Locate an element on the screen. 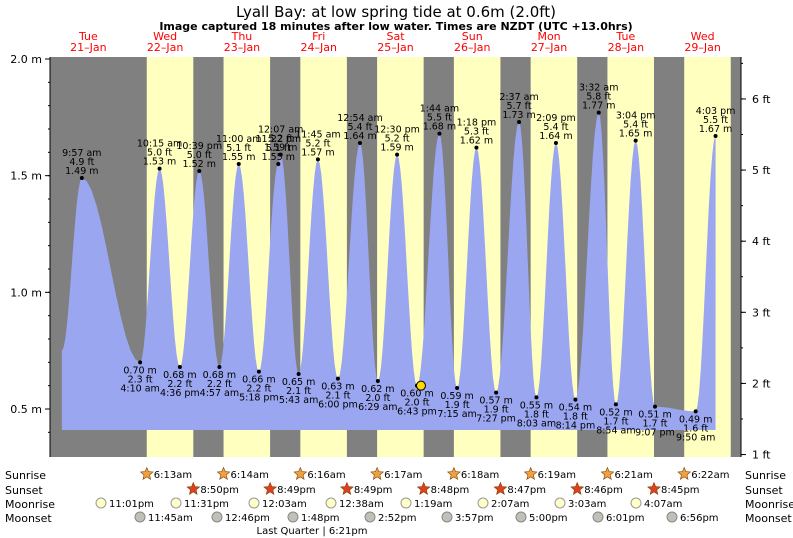 Image resolution: width=793 pixels, height=538 pixels. day-date: 29–Jan is located at coordinates (702, 47).